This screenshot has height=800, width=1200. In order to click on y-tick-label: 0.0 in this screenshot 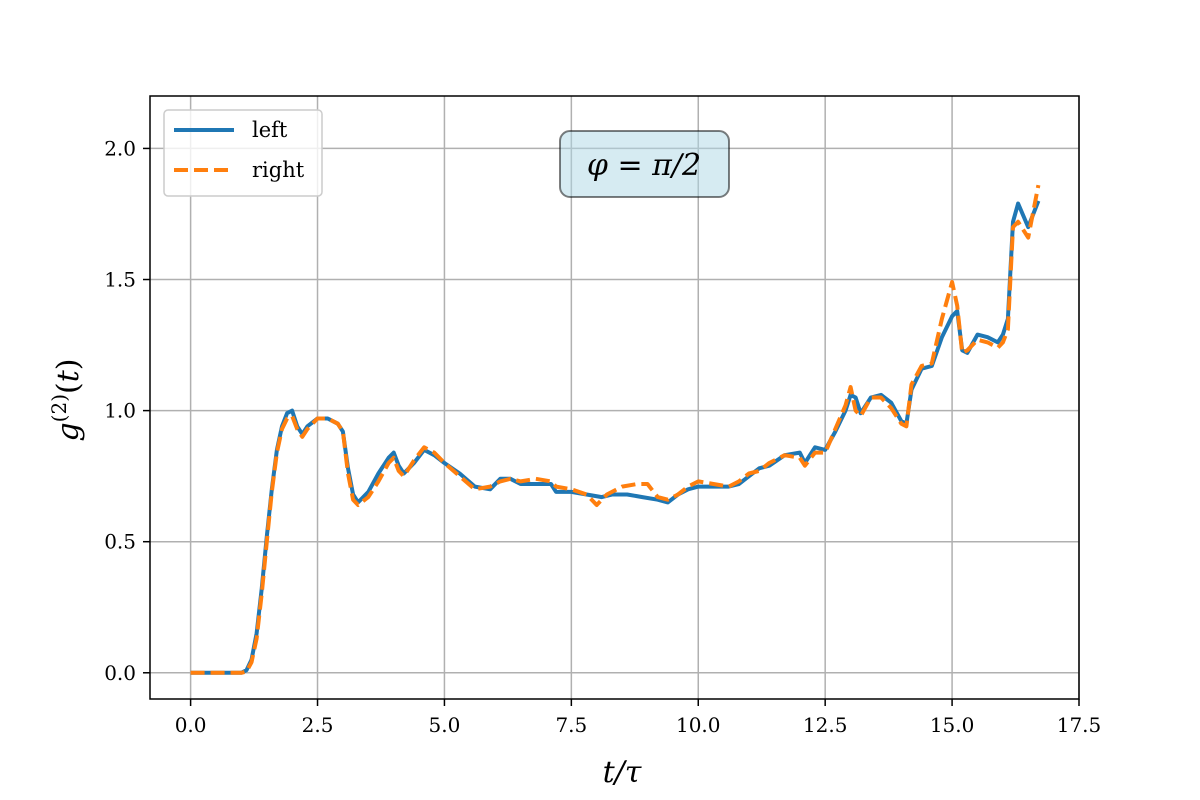, I will do `click(120, 673)`.